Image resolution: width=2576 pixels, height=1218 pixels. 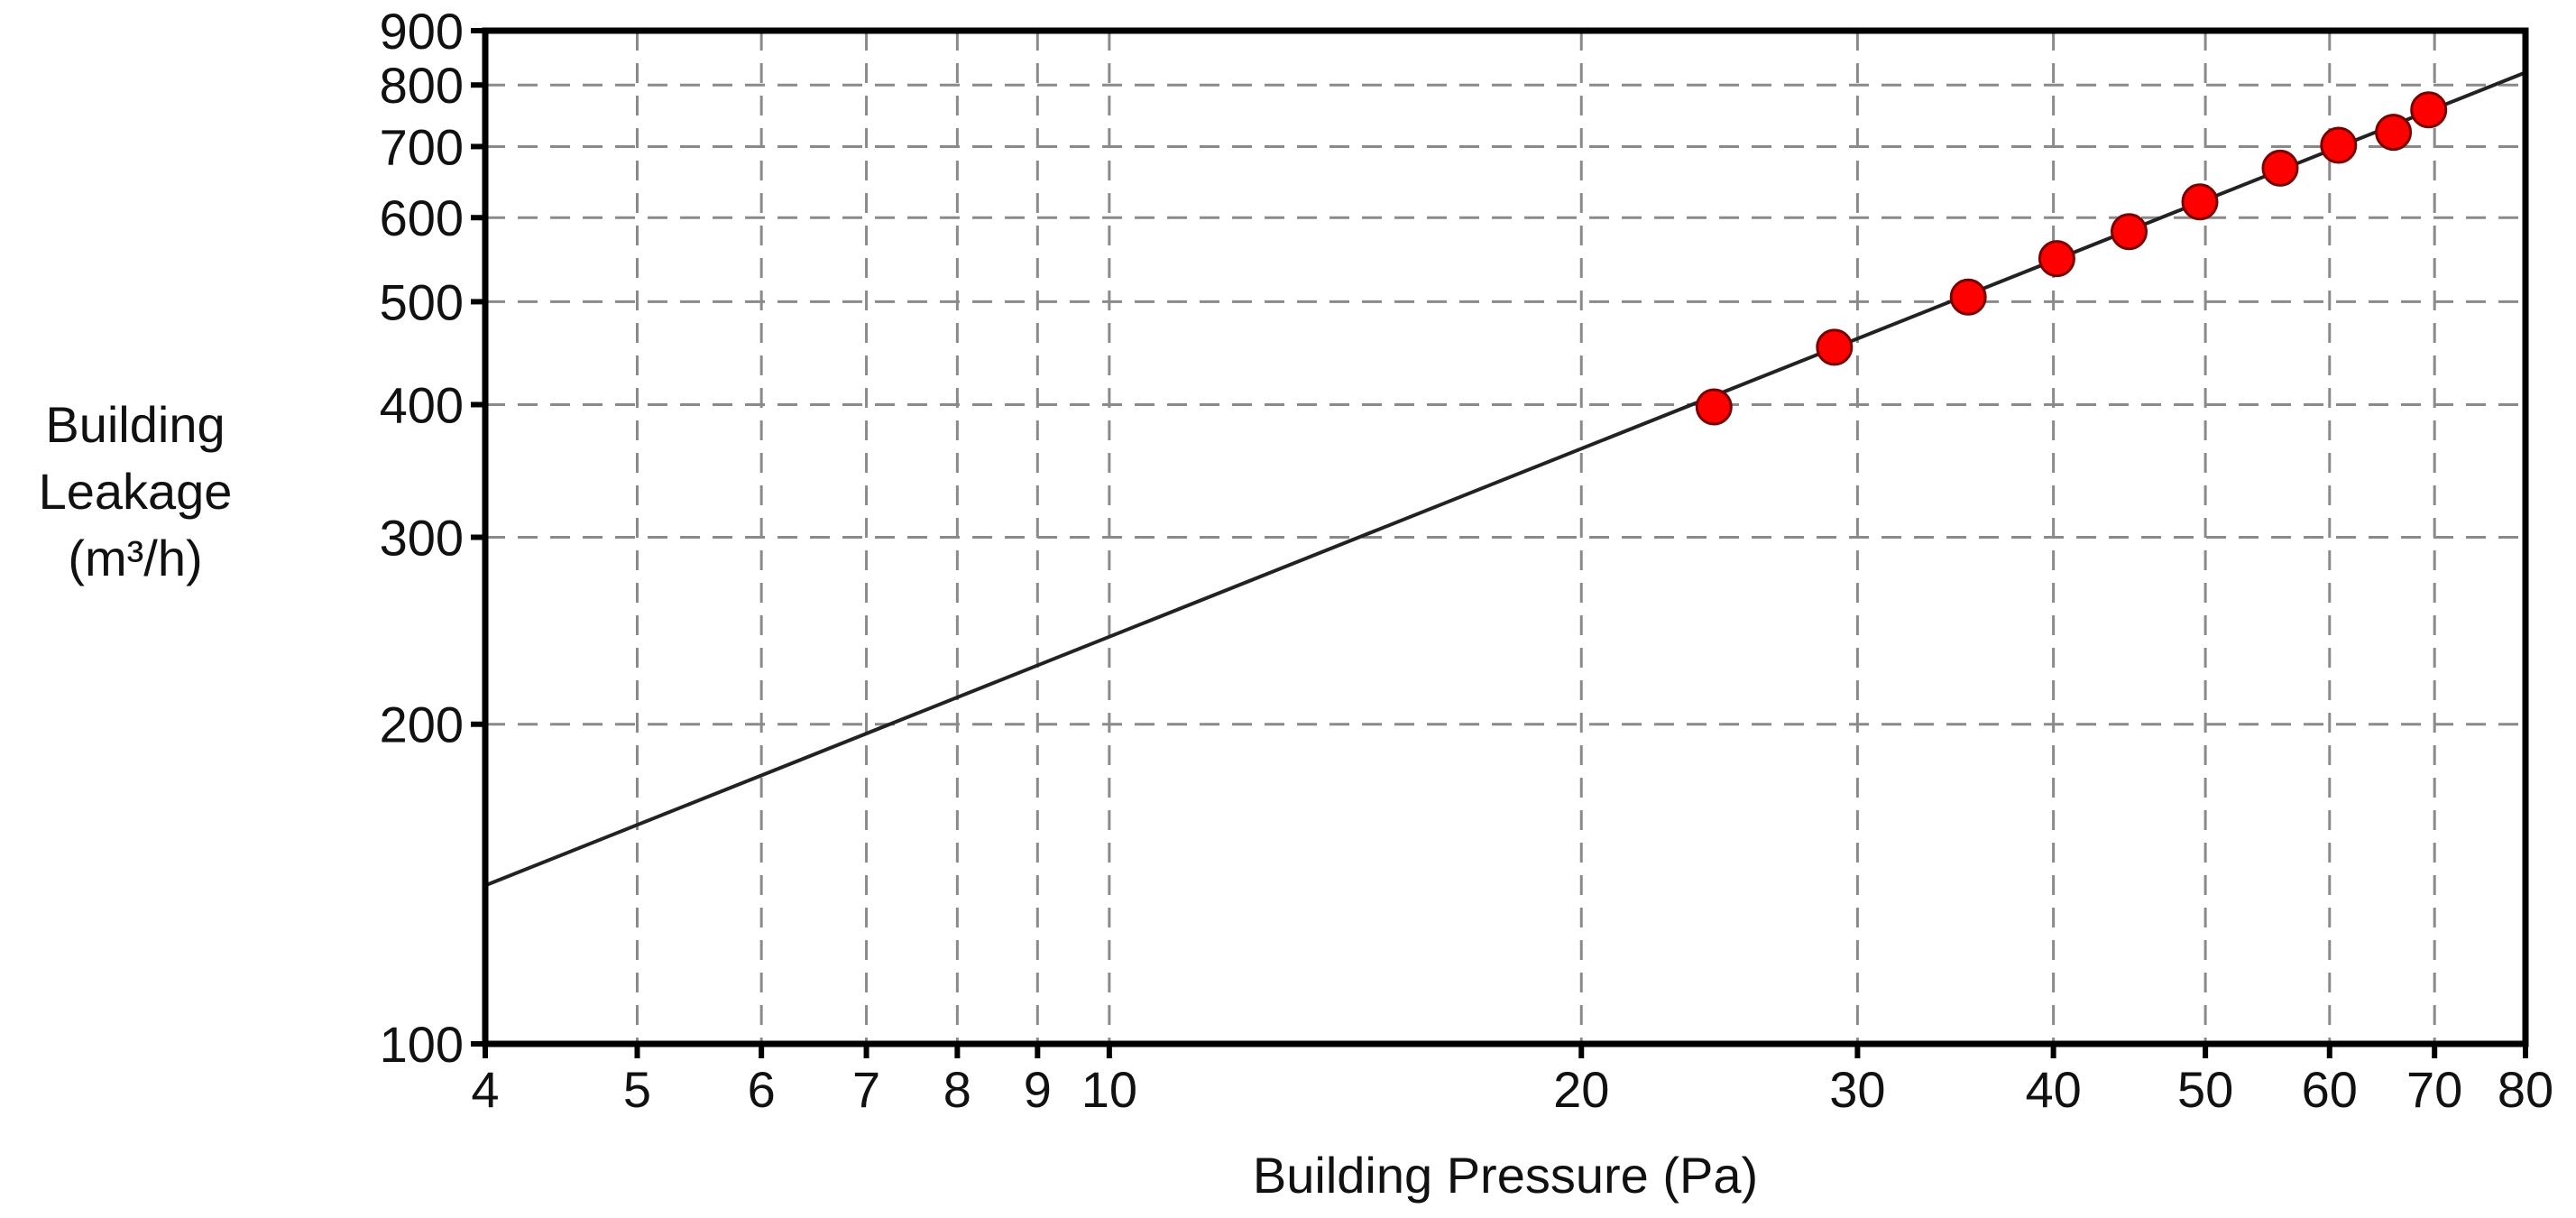 I want to click on x-tick-label: 5, so click(x=637, y=1090).